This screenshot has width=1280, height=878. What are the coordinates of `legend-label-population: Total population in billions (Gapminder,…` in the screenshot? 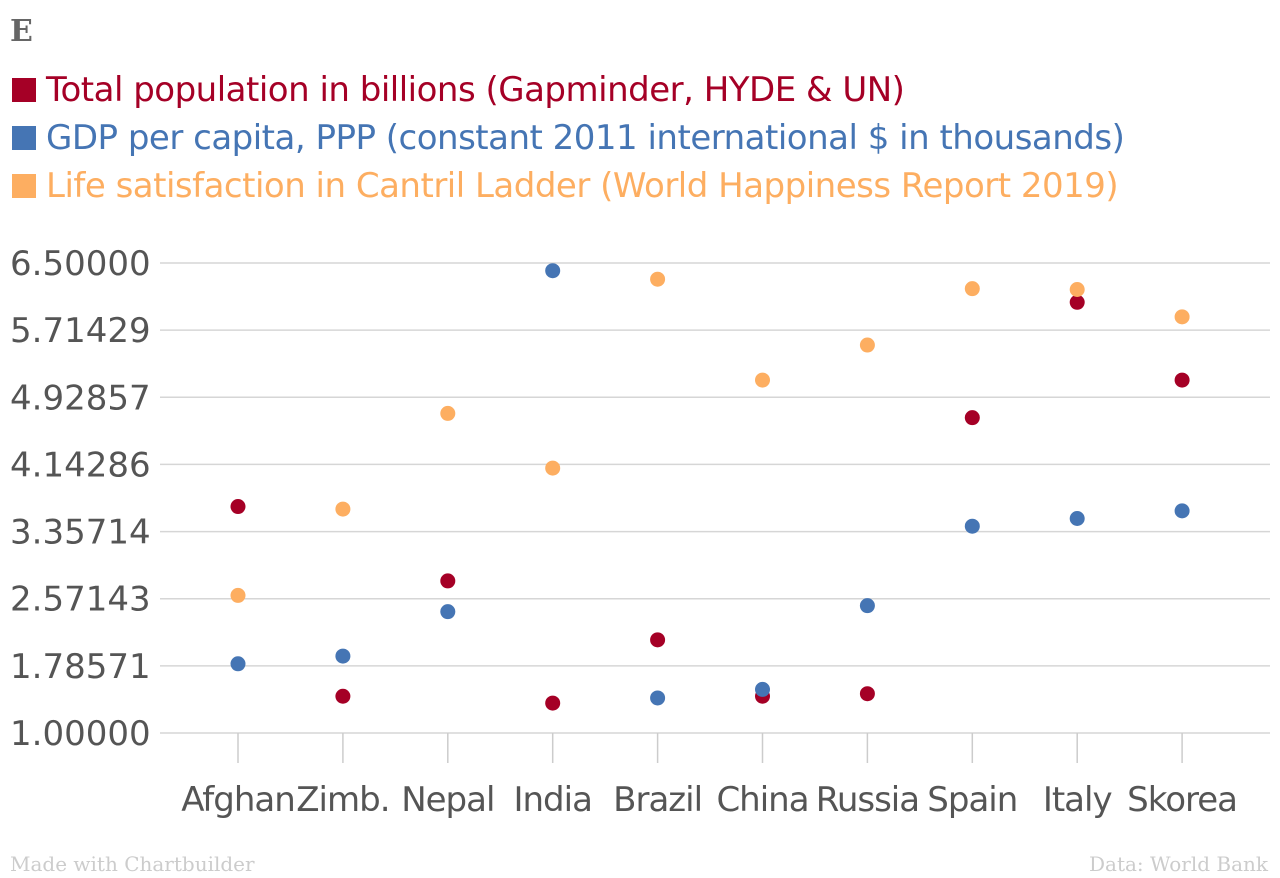 It's located at (475, 90).